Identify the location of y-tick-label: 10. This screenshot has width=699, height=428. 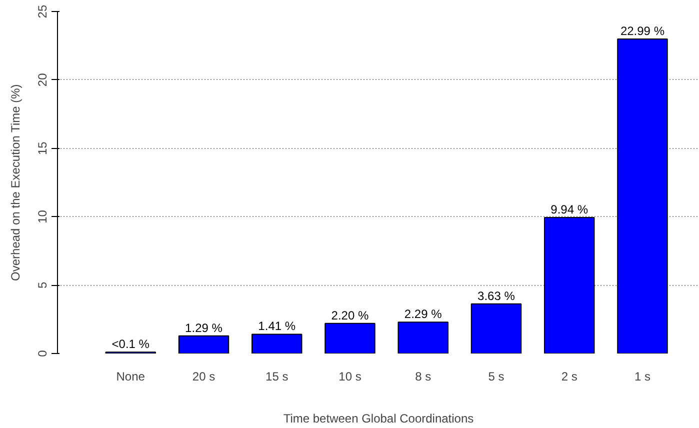
(43, 217).